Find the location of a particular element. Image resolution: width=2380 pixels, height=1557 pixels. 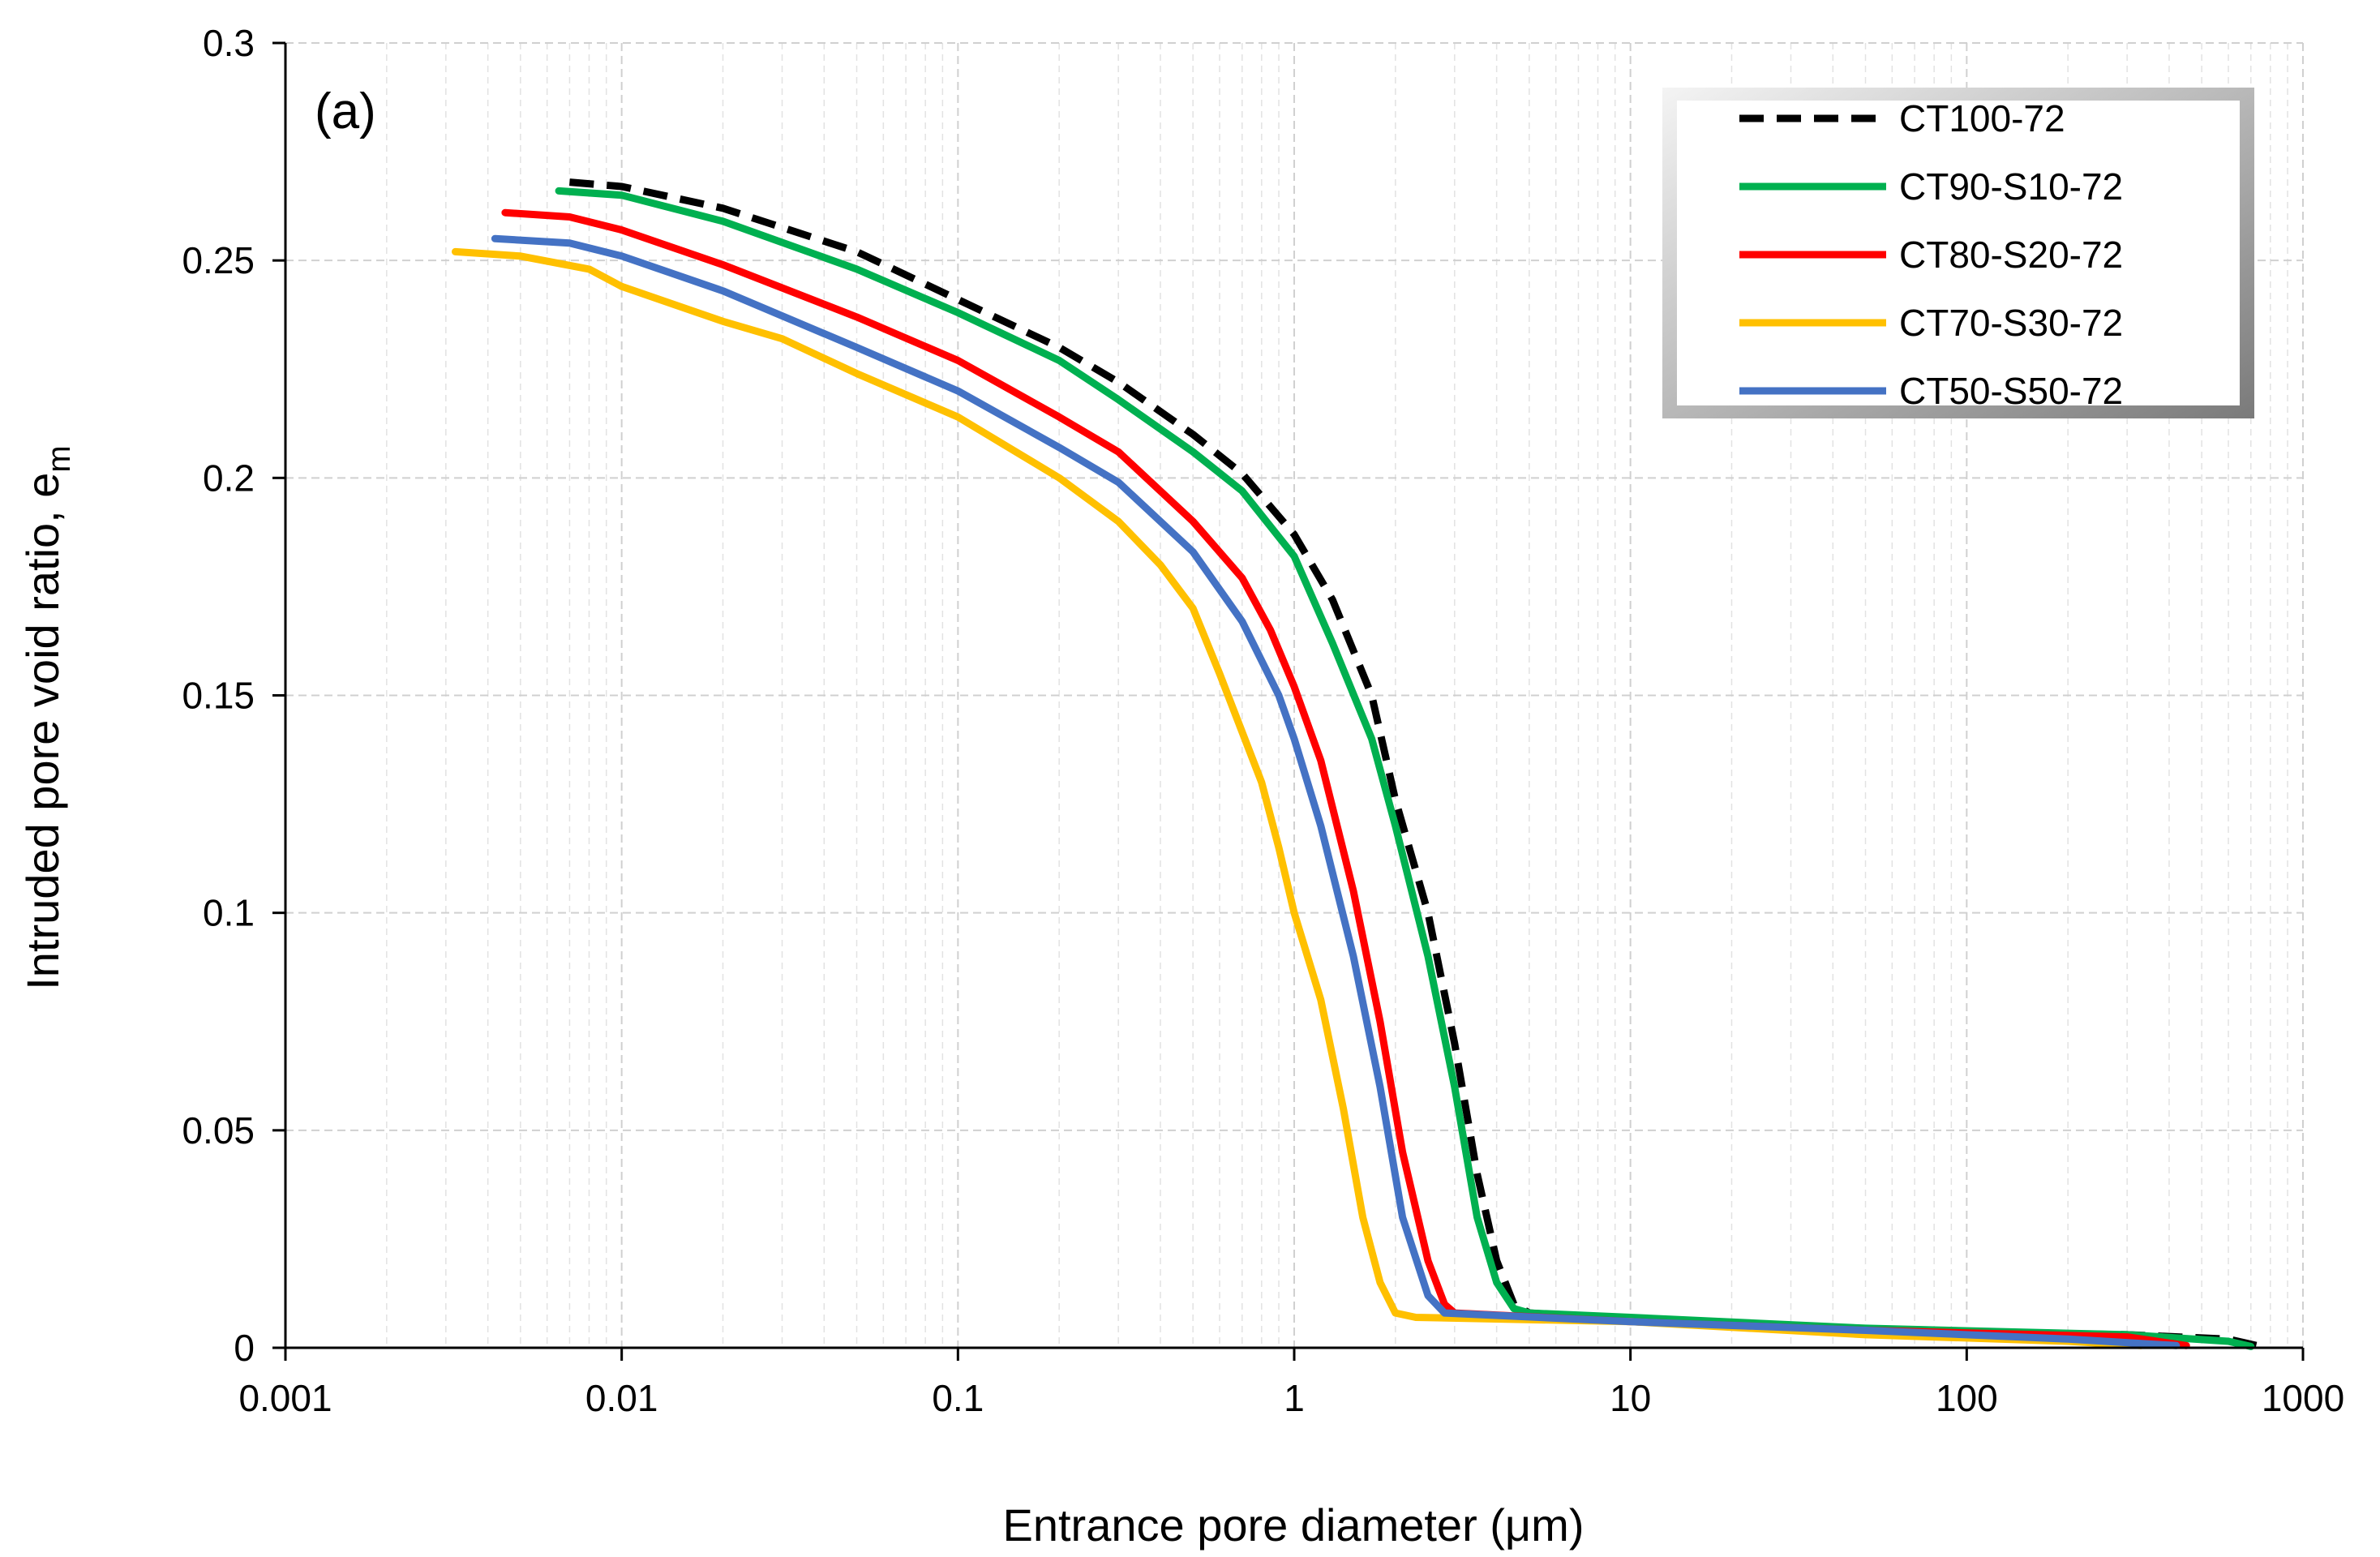

y-tick-label: 0.25 is located at coordinates (218, 260).